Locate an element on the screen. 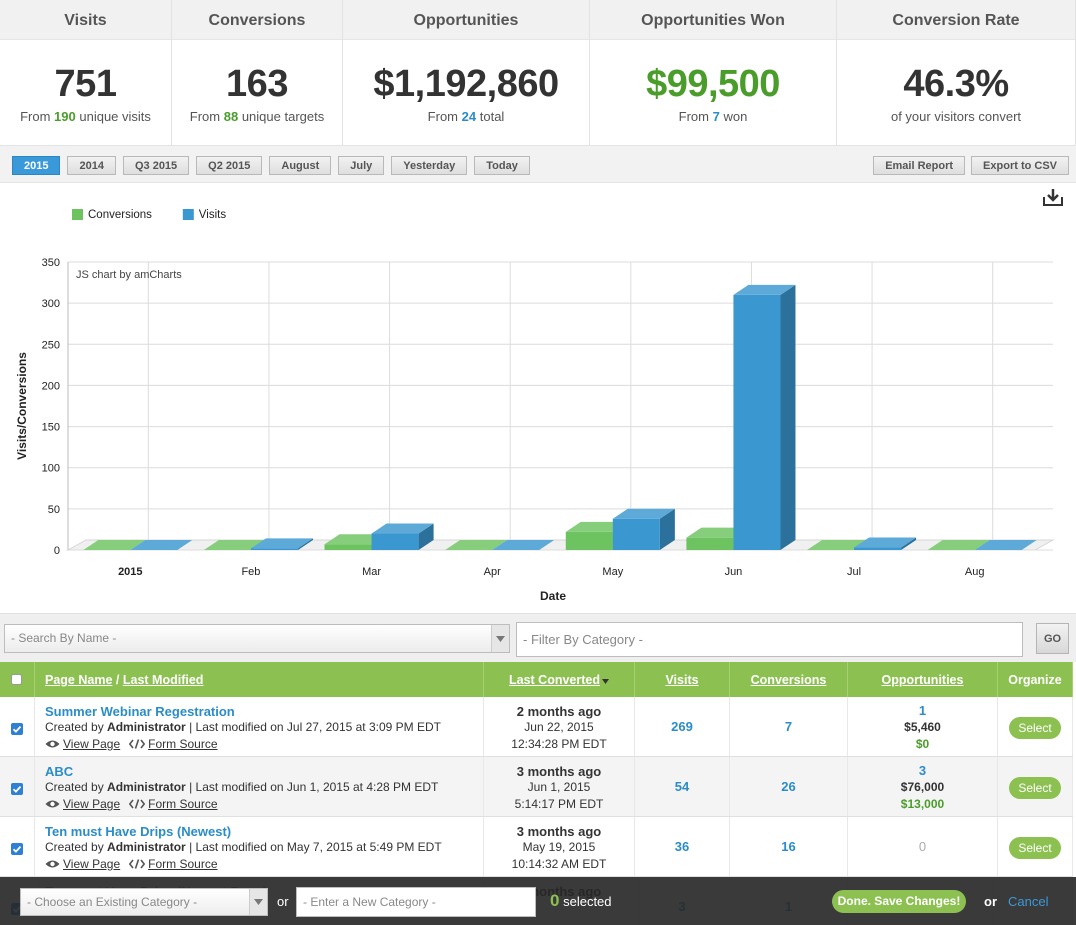  stat-note-text: of your visitors convert is located at coordinates (956, 116).